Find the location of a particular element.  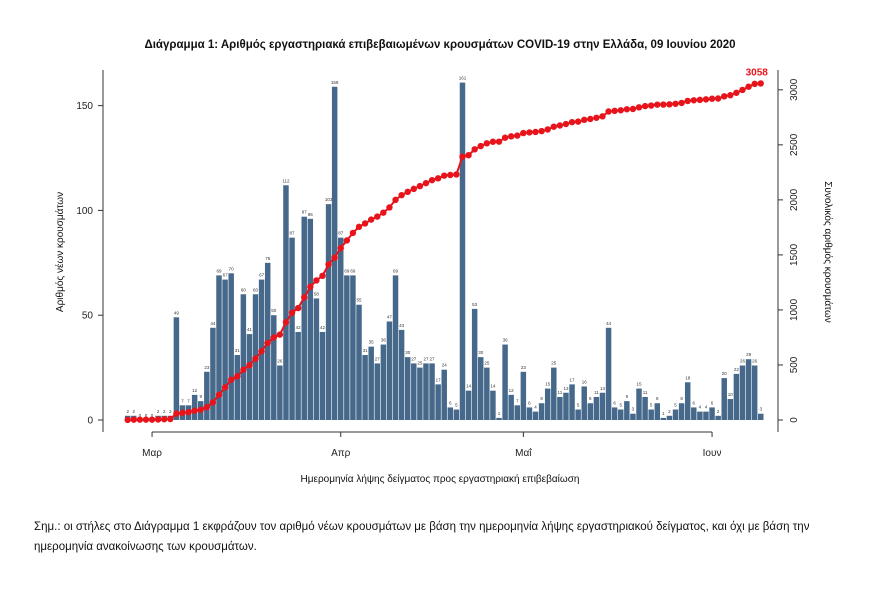

y2-axis-label: Συνολικός αριθμός κρουσμάτων is located at coordinates (828, 252).